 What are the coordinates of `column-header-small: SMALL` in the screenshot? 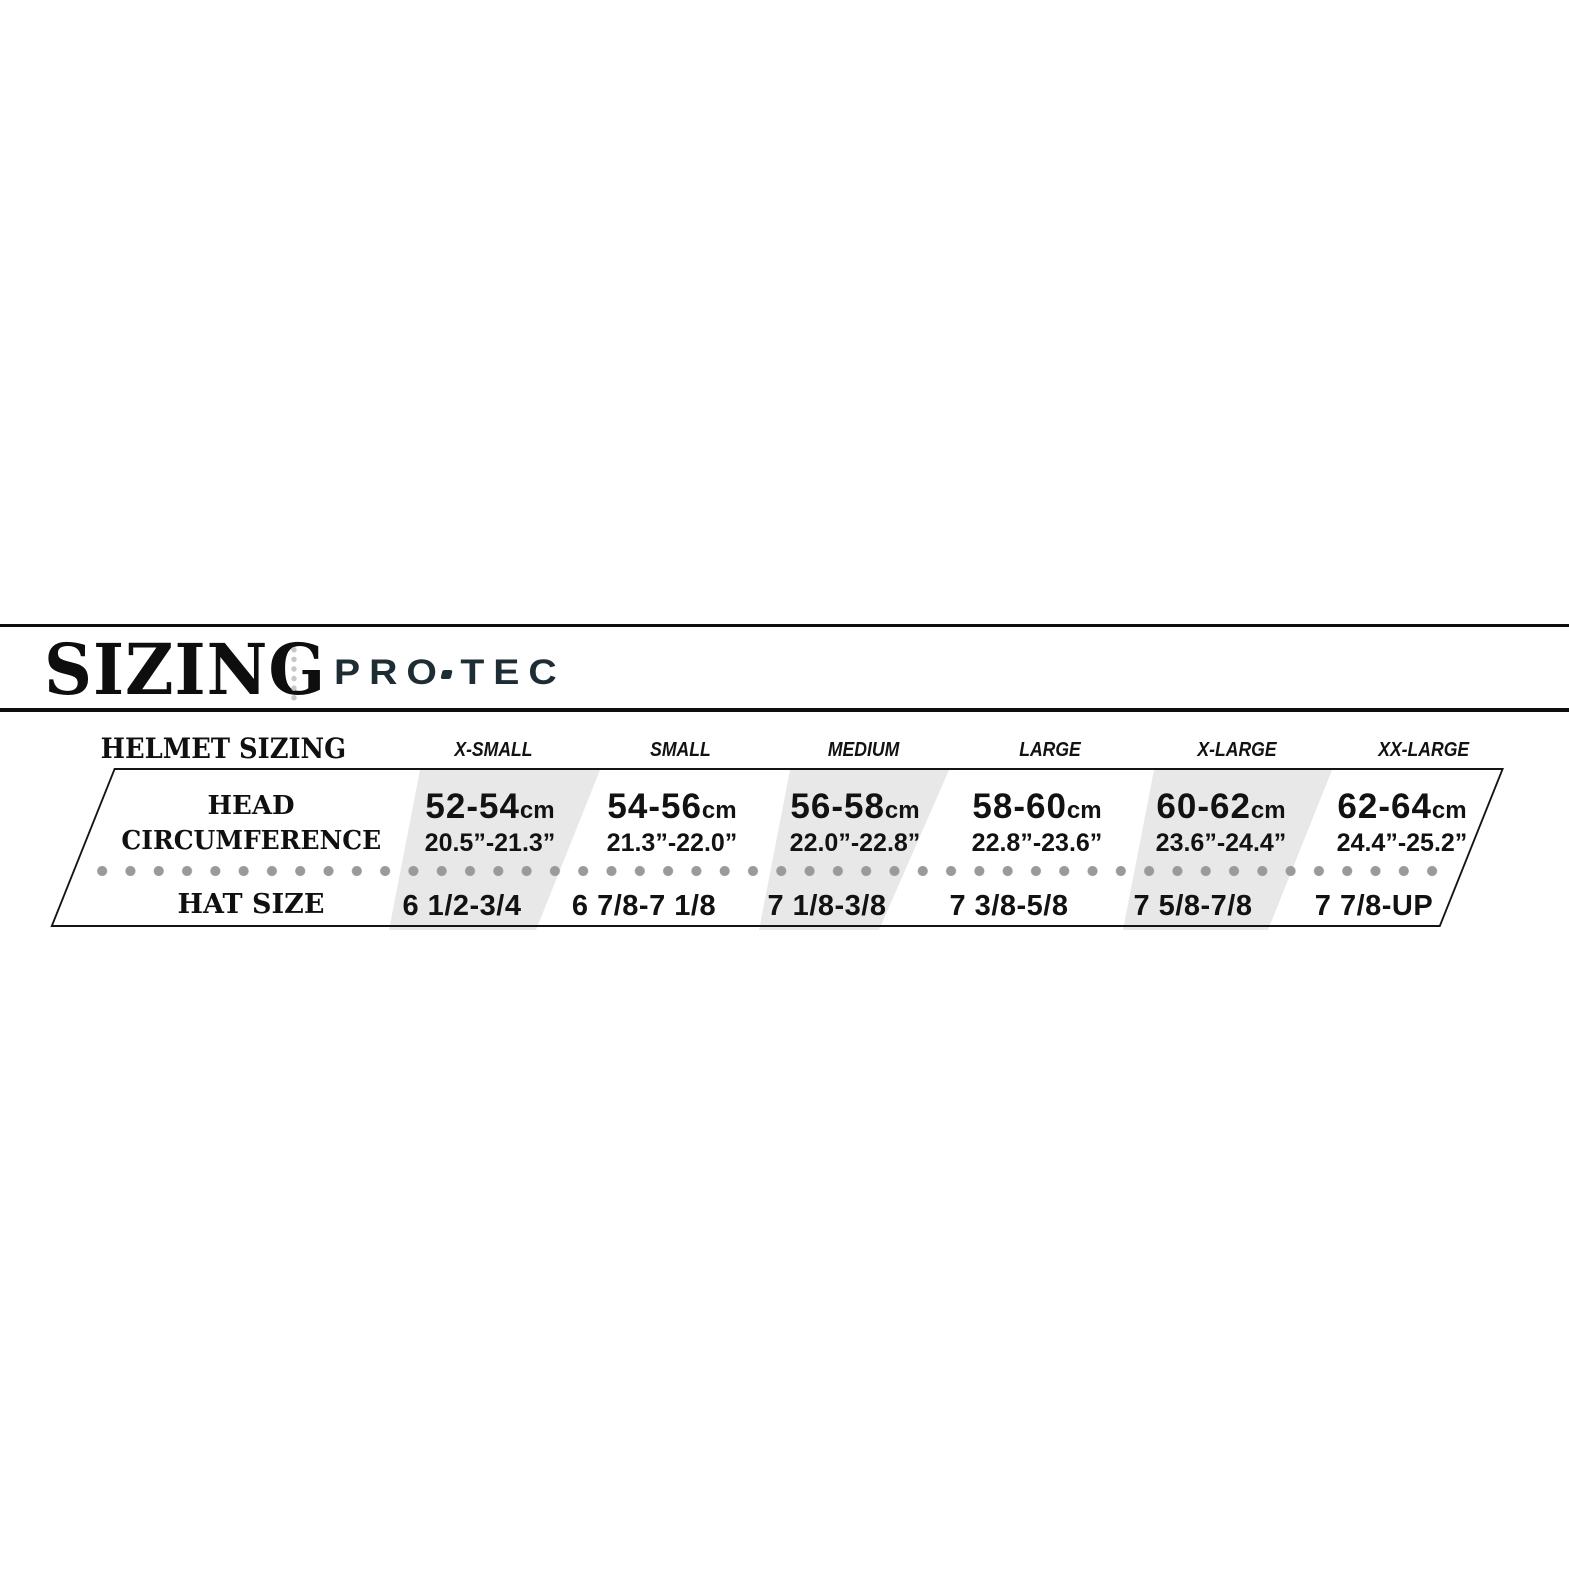 It's located at (680, 750).